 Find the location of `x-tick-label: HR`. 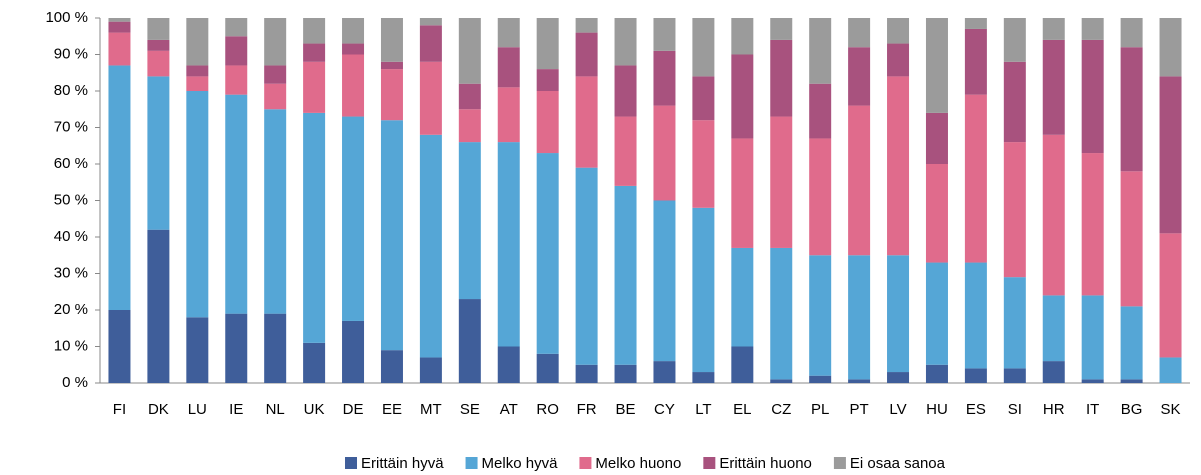

x-tick-label: HR is located at coordinates (1054, 409).